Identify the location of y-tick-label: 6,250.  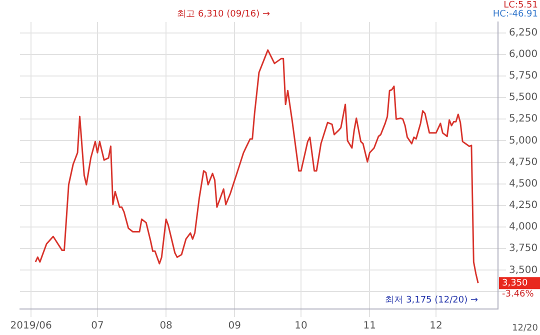
(523, 32).